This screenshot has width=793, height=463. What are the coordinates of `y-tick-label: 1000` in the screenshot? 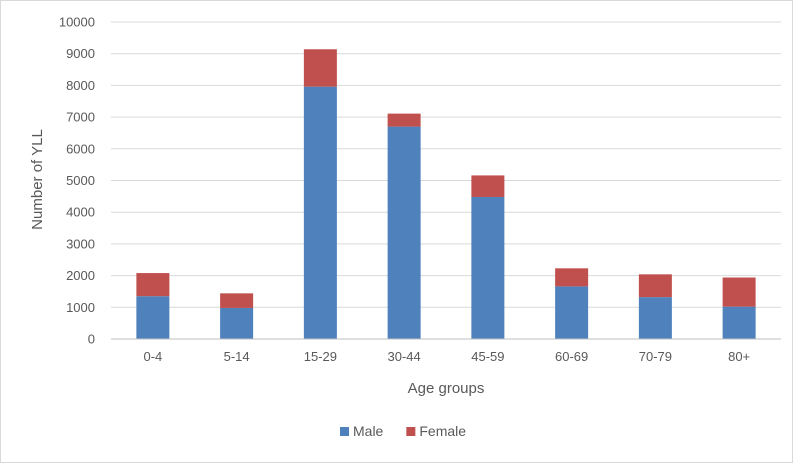 It's located at (80, 307).